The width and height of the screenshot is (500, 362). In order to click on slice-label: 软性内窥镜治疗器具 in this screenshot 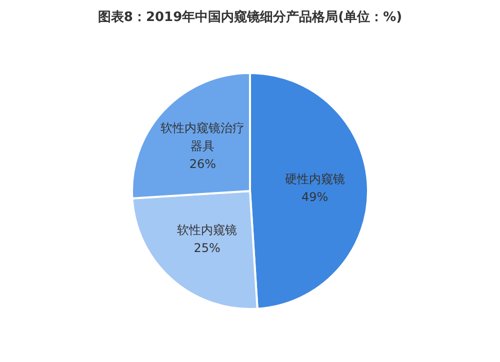, I will do `click(202, 136)`.